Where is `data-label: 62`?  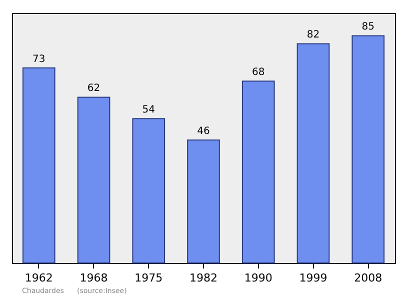 data-label: 62 is located at coordinates (93, 88).